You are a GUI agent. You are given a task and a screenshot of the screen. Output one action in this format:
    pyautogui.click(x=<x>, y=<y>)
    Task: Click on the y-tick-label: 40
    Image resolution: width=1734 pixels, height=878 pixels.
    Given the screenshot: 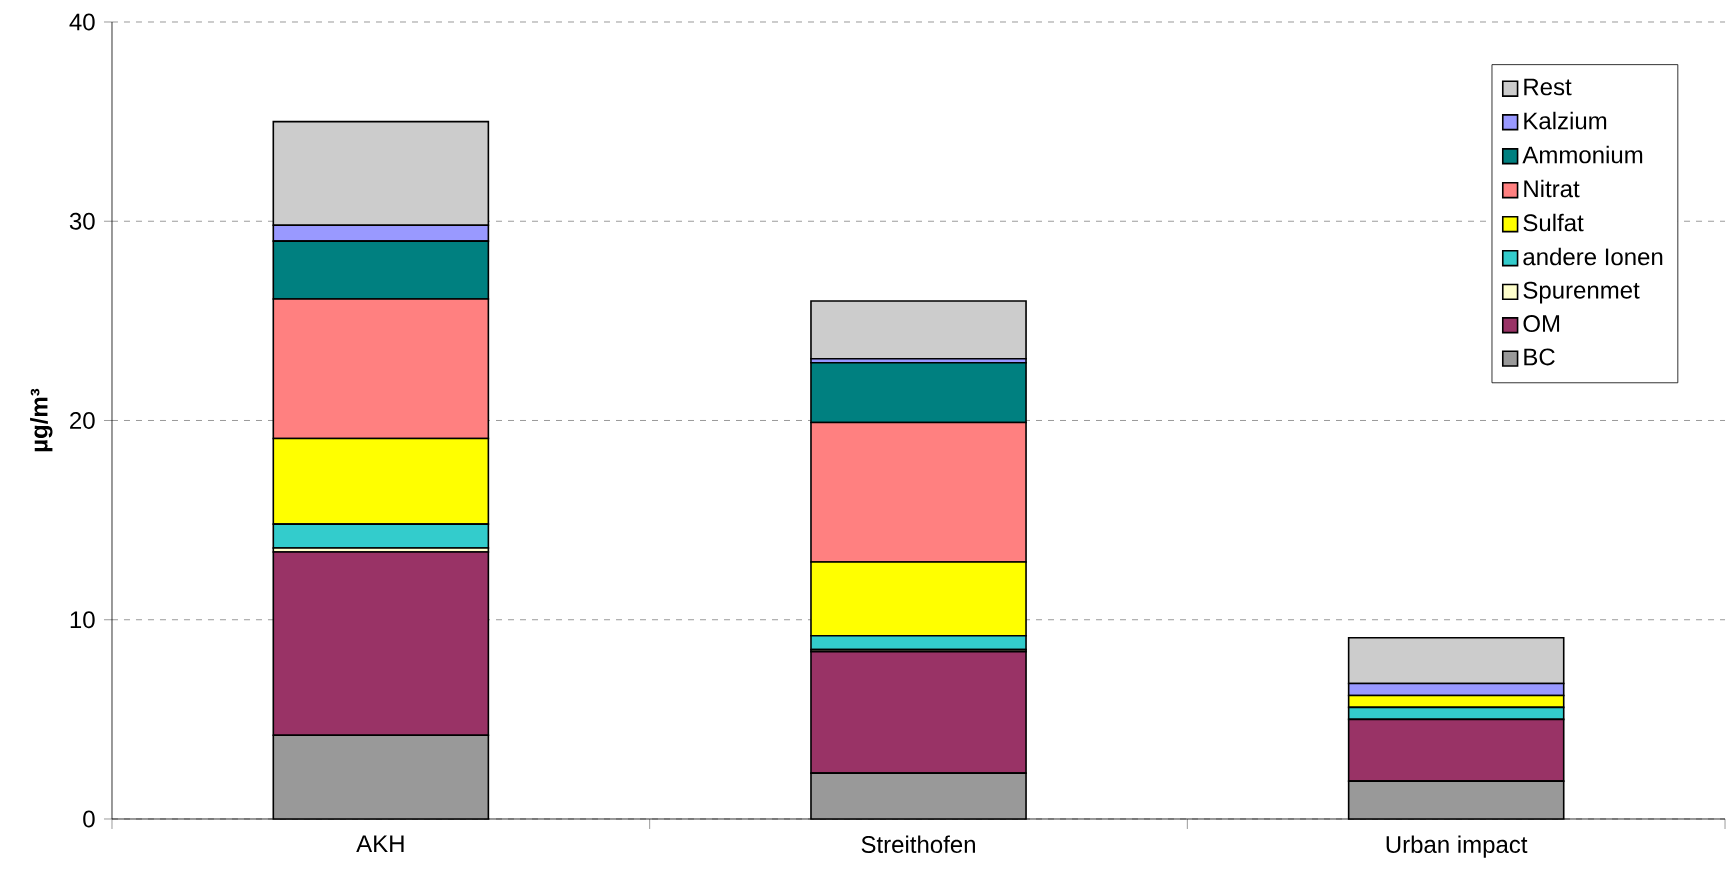 What is the action you would take?
    pyautogui.click(x=82, y=22)
    